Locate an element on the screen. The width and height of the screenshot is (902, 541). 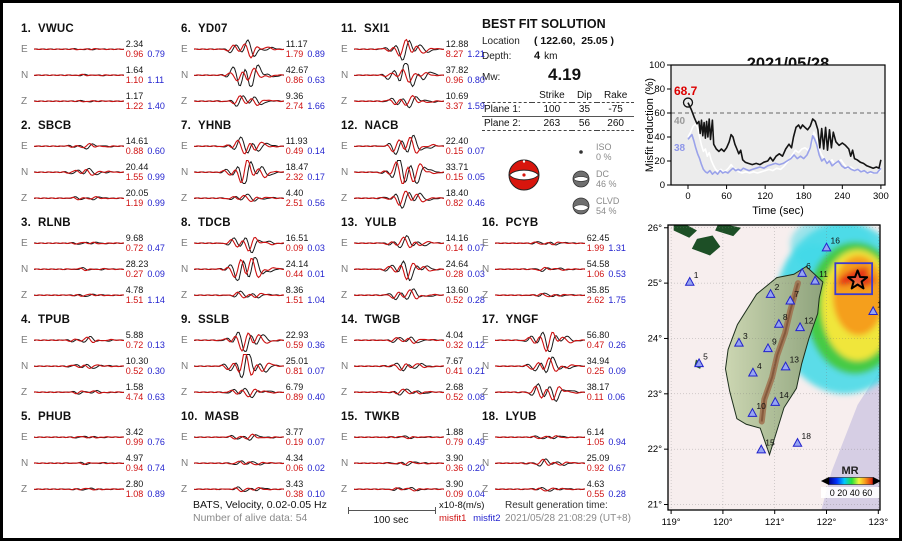
trace-numbers: 9.68 0.72 0.47 is located at coordinates (151, 243).